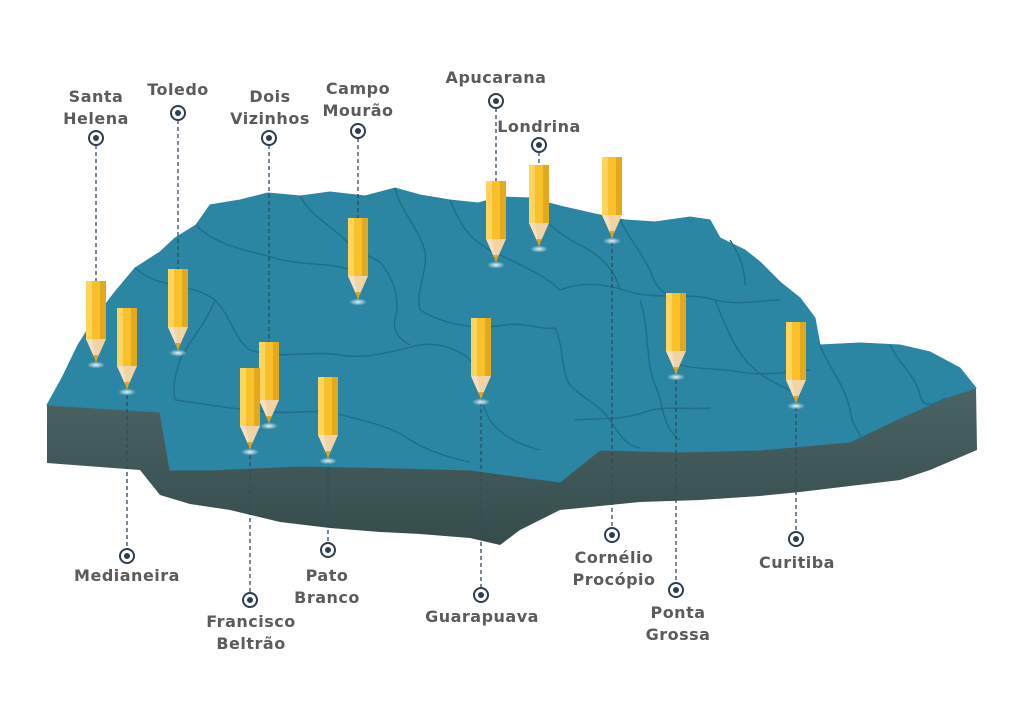  Describe the element at coordinates (96, 107) in the screenshot. I see `label-santa-helena: Santa Helena` at that location.